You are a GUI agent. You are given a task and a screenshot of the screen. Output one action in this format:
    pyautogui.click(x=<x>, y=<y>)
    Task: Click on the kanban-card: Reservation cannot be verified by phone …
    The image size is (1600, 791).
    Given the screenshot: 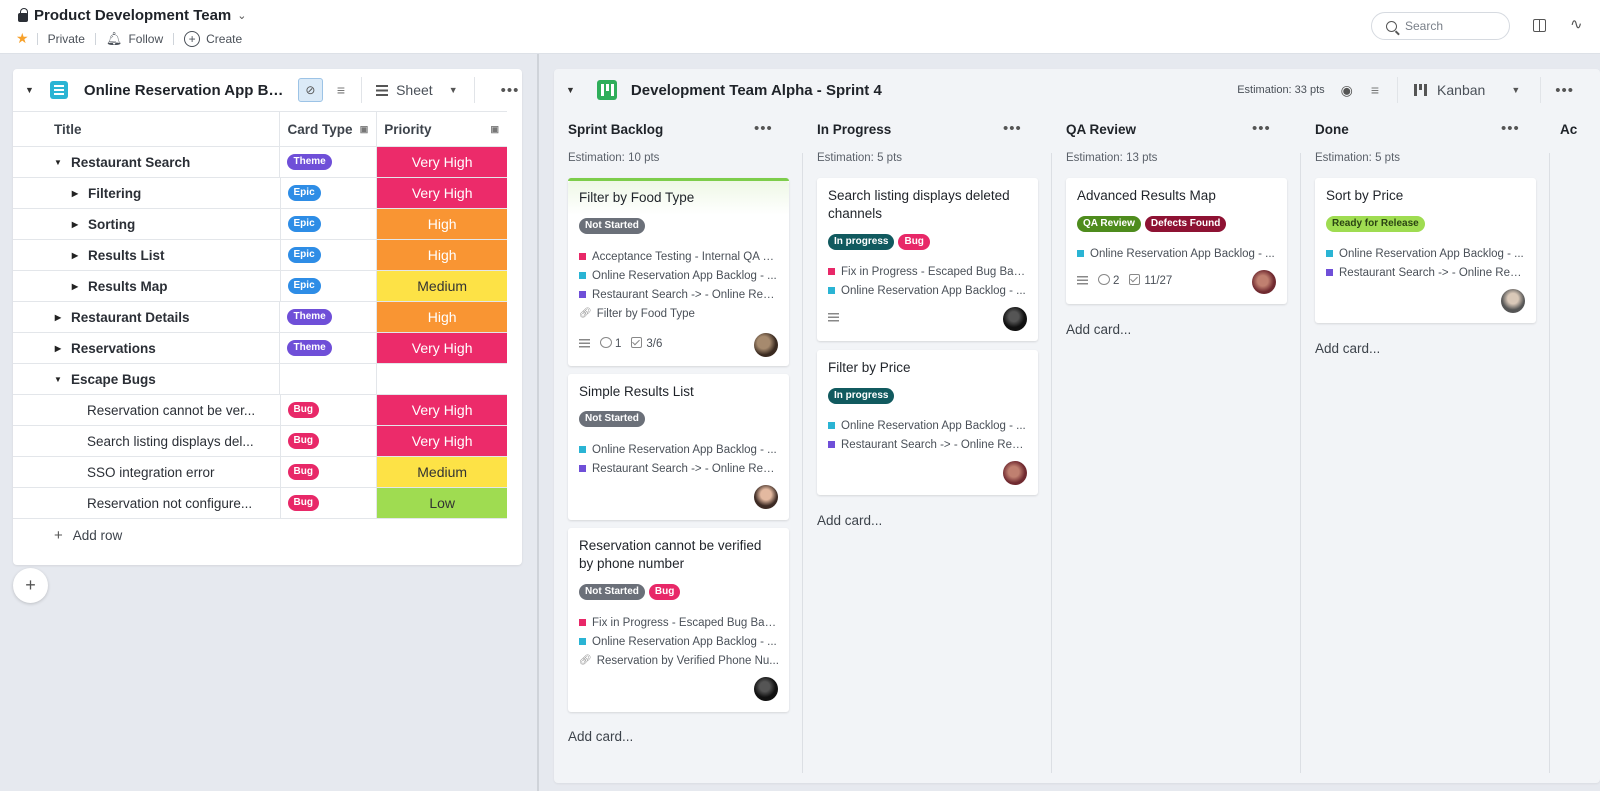 What is the action you would take?
    pyautogui.click(x=678, y=620)
    